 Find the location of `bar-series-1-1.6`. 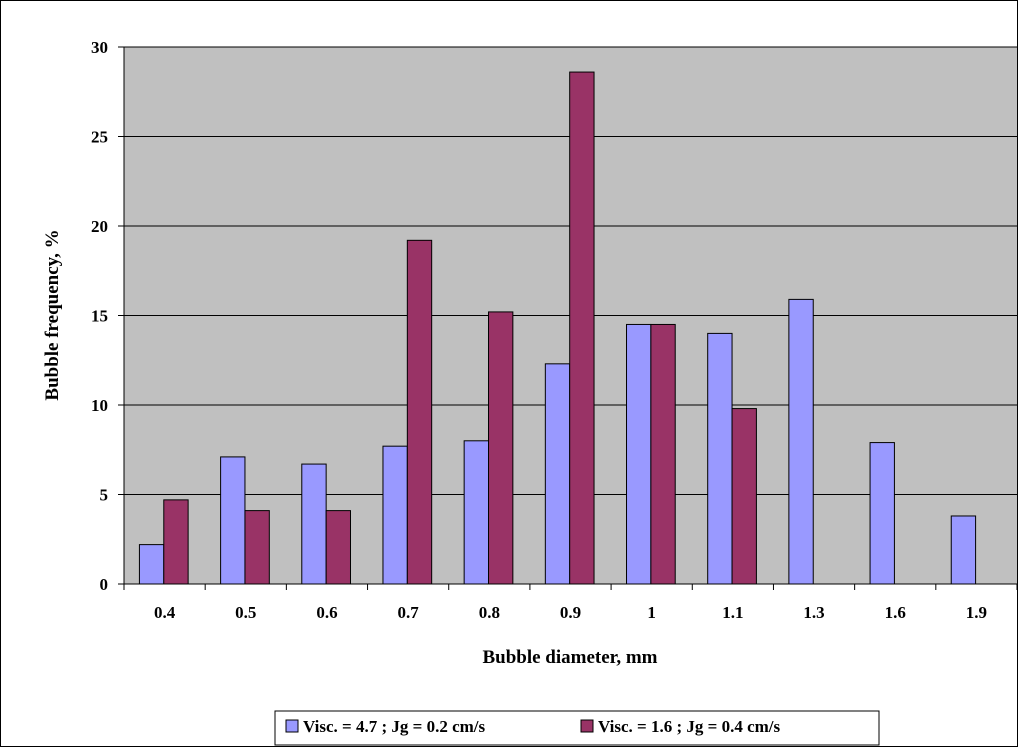

bar-series-1-1.6 is located at coordinates (882, 513).